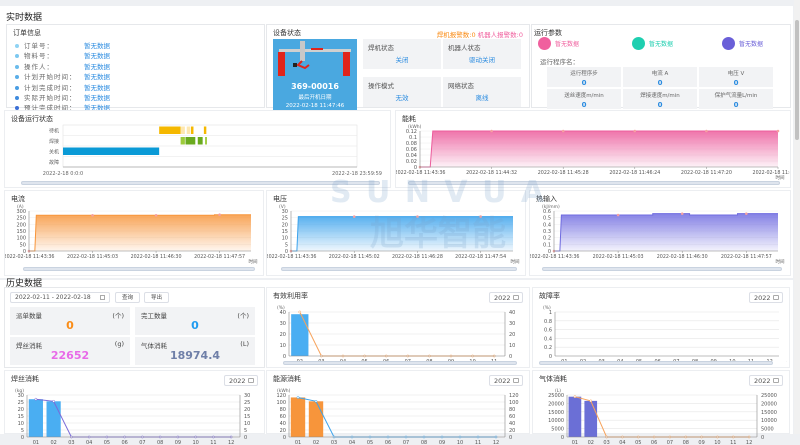 The image size is (800, 445). What do you see at coordinates (411, 156) in the screenshot?
I see `y-tick-label: 0.04` at bounding box center [411, 156].